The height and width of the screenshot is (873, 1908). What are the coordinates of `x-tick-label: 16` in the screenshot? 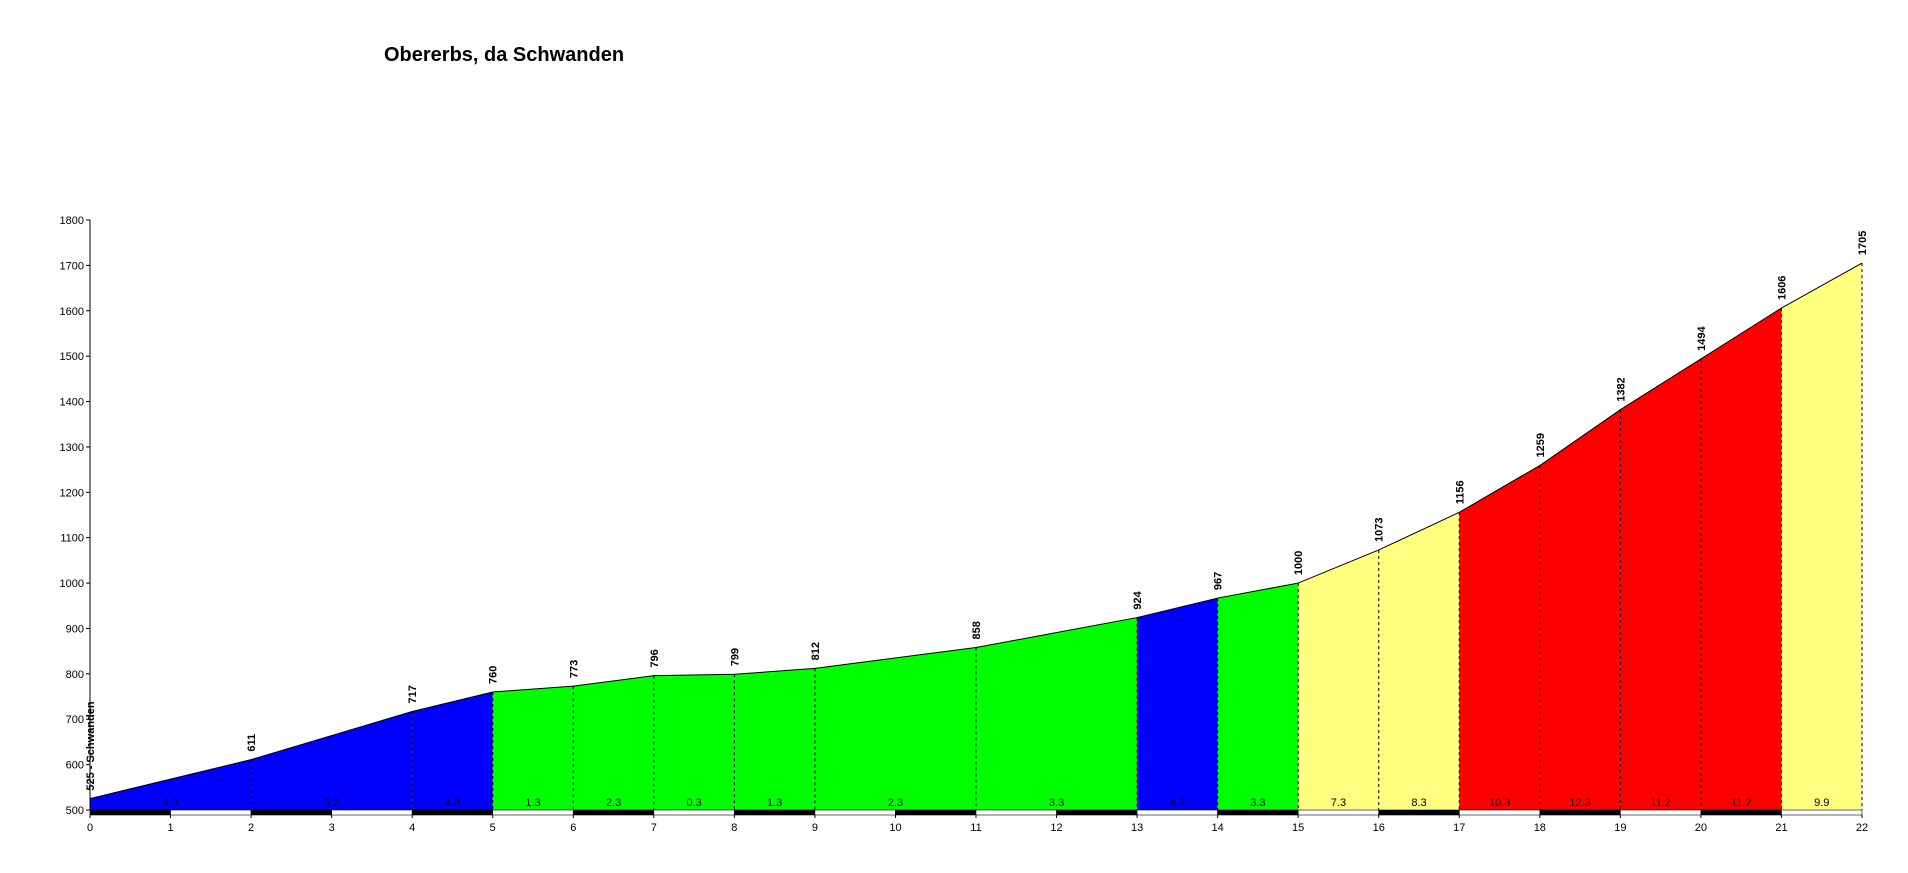 It's located at (1379, 828).